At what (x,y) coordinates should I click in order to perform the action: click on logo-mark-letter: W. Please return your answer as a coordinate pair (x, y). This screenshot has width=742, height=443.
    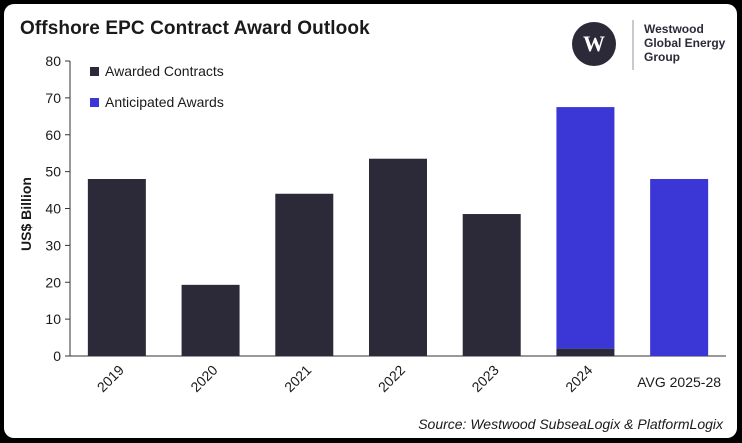
    Looking at the image, I should click on (594, 44).